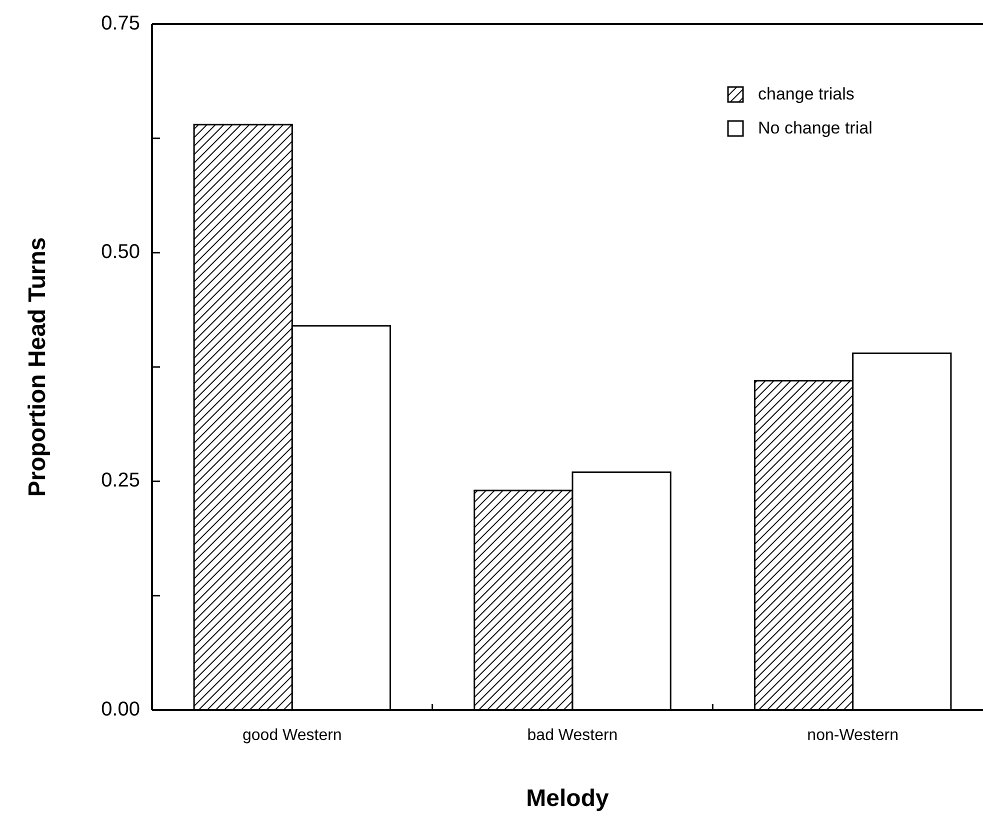  What do you see at coordinates (572, 735) in the screenshot?
I see `x-tick-label: bad Western` at bounding box center [572, 735].